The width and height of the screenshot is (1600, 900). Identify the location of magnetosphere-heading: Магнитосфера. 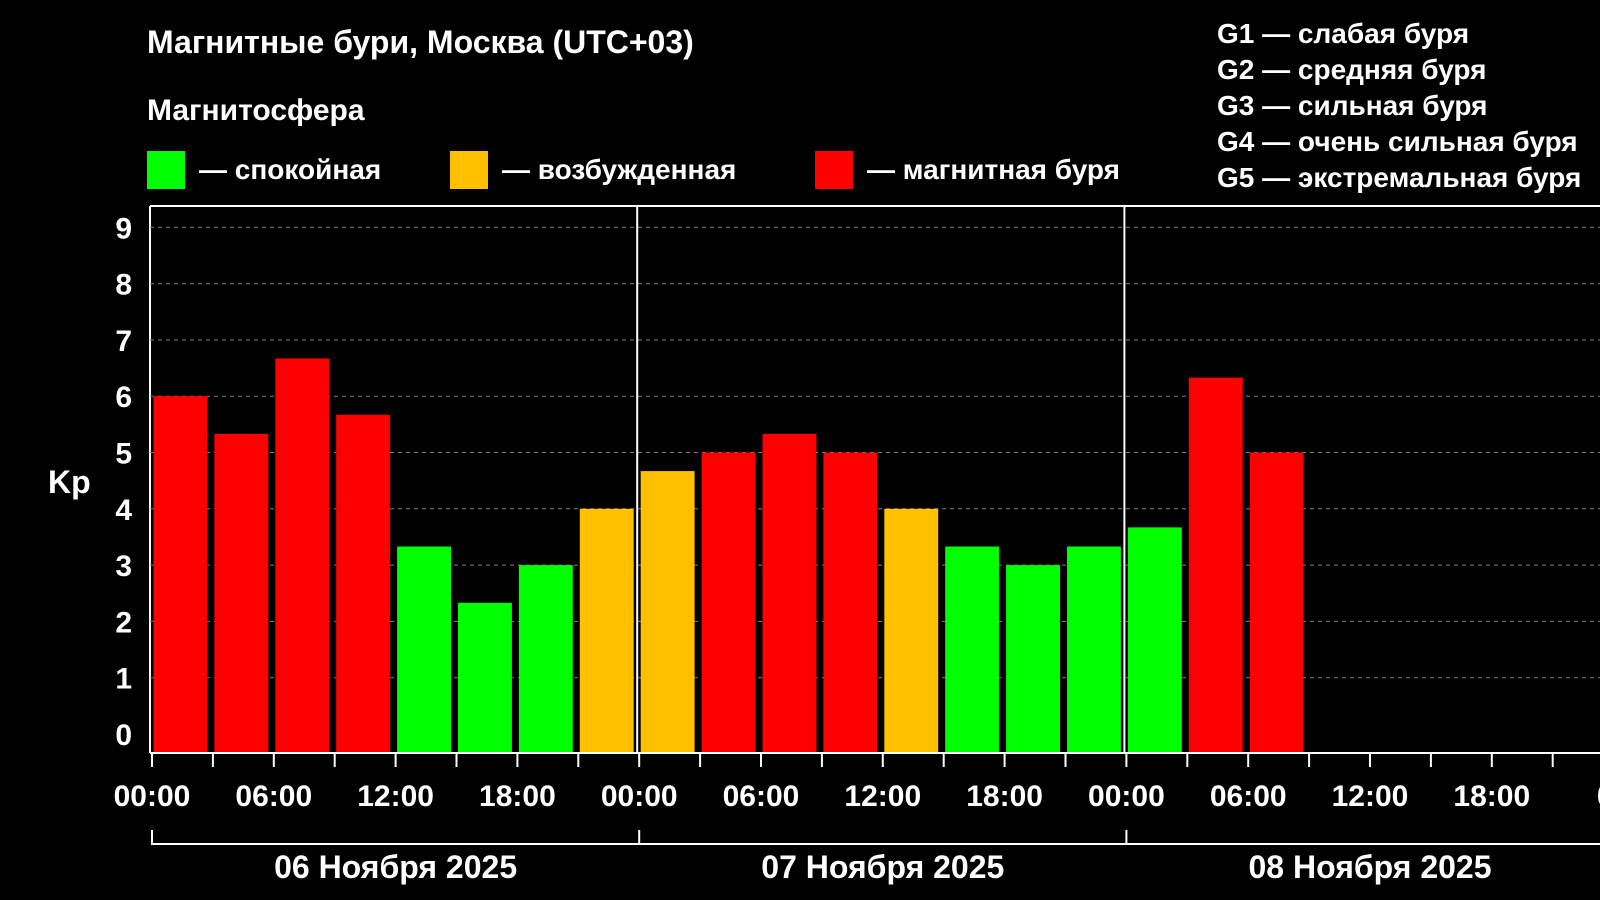
(256, 110).